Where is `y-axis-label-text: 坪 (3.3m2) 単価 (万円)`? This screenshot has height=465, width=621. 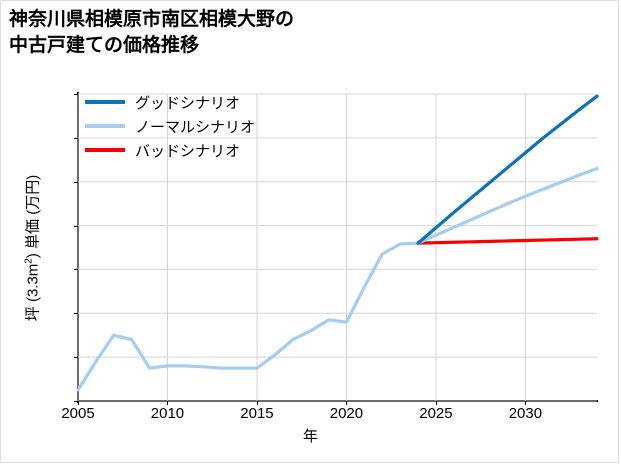
y-axis-label-text: 坪 (3.3m2) 単価 (万円) is located at coordinates (32, 247).